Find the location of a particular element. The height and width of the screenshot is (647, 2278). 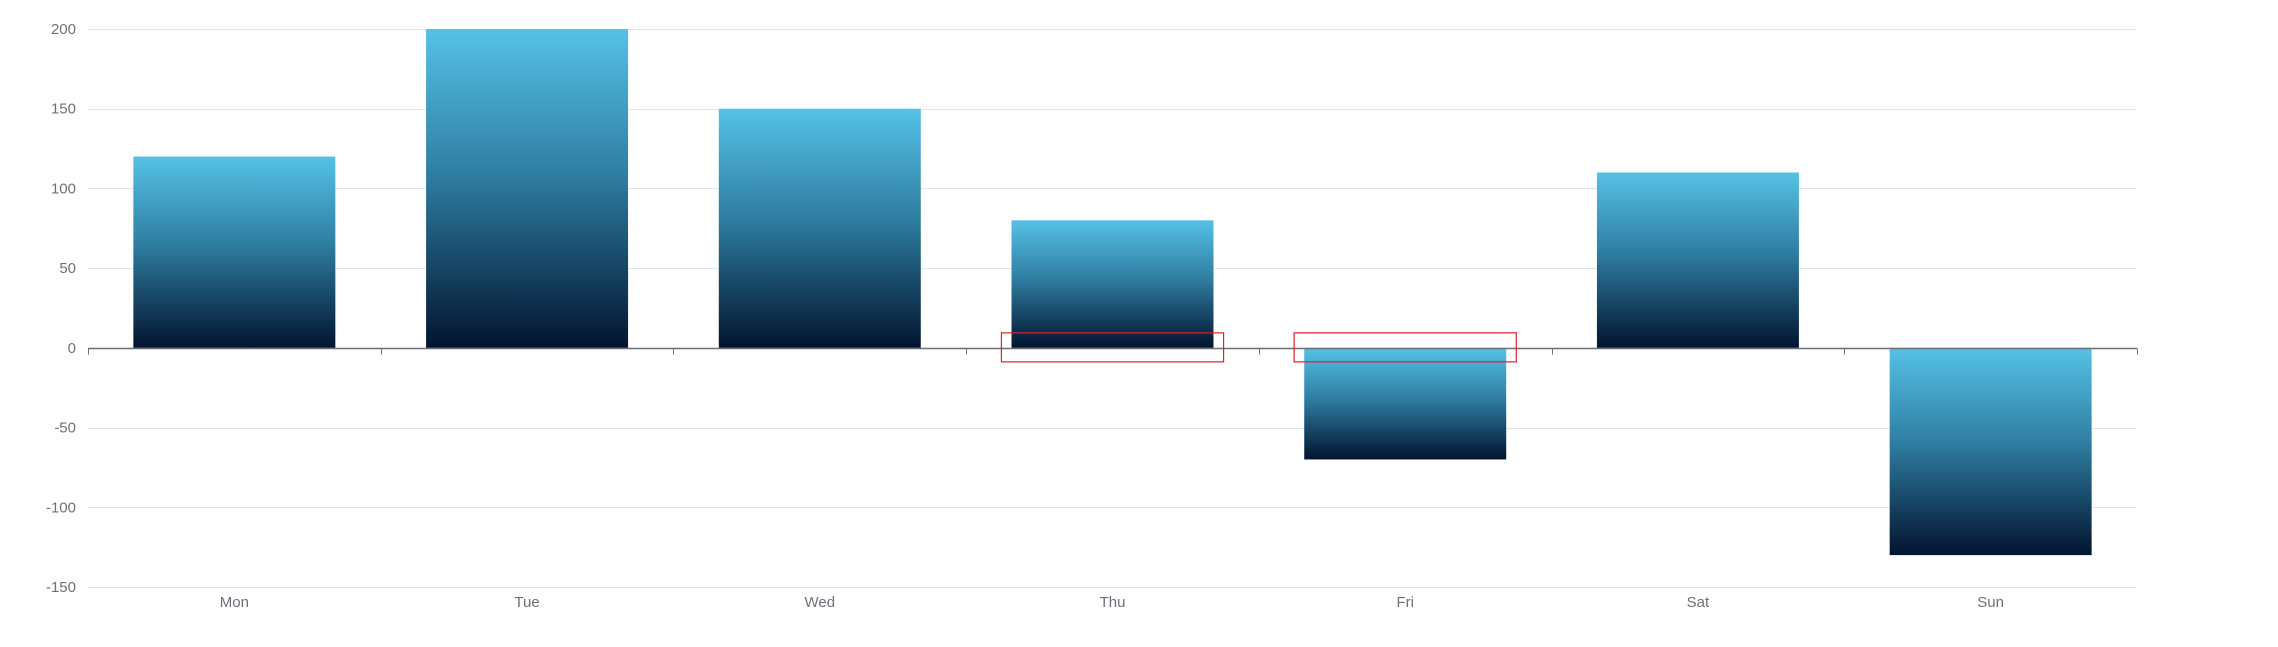

x-tick-label: Thu is located at coordinates (1113, 602).